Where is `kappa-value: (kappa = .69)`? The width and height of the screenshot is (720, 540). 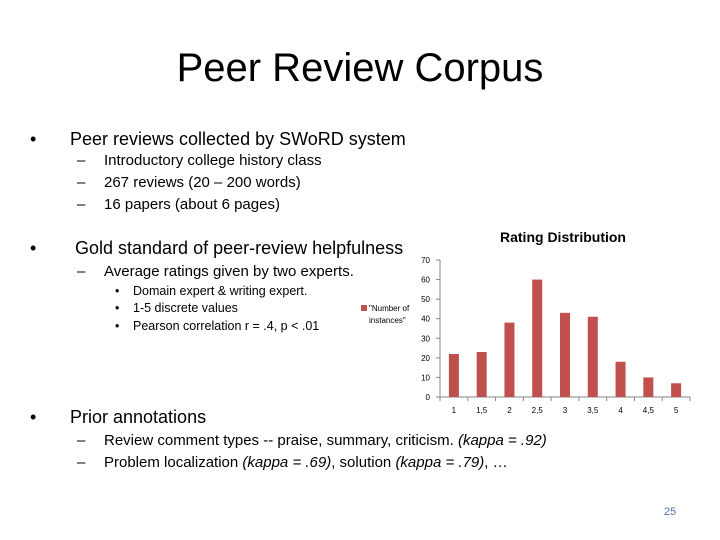 kappa-value: (kappa = .69) is located at coordinates (287, 462).